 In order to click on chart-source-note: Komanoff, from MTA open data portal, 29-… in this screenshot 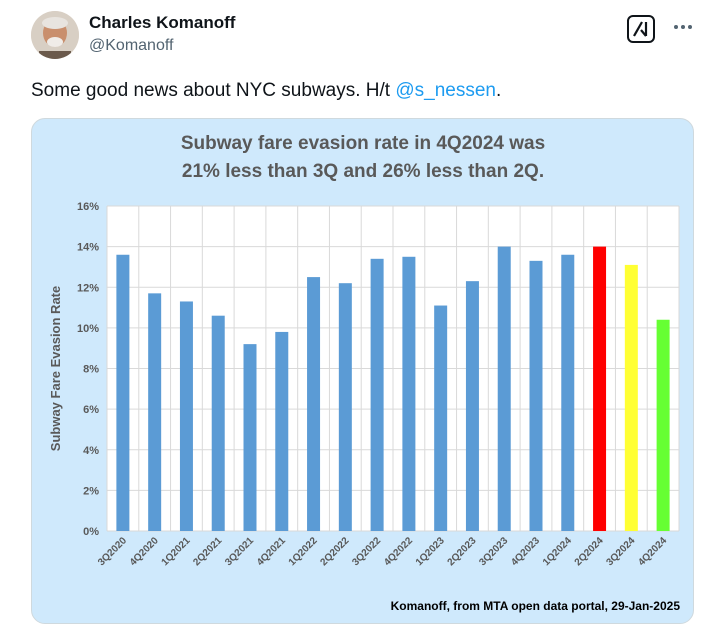, I will do `click(536, 606)`.